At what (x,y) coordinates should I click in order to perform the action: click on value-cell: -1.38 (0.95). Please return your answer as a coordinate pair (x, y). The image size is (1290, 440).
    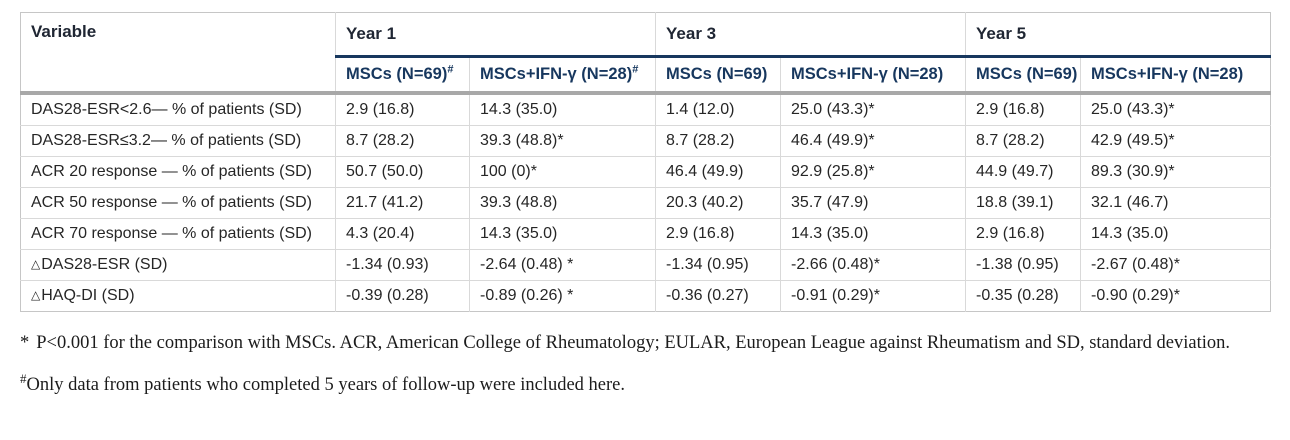
    Looking at the image, I should click on (1023, 265).